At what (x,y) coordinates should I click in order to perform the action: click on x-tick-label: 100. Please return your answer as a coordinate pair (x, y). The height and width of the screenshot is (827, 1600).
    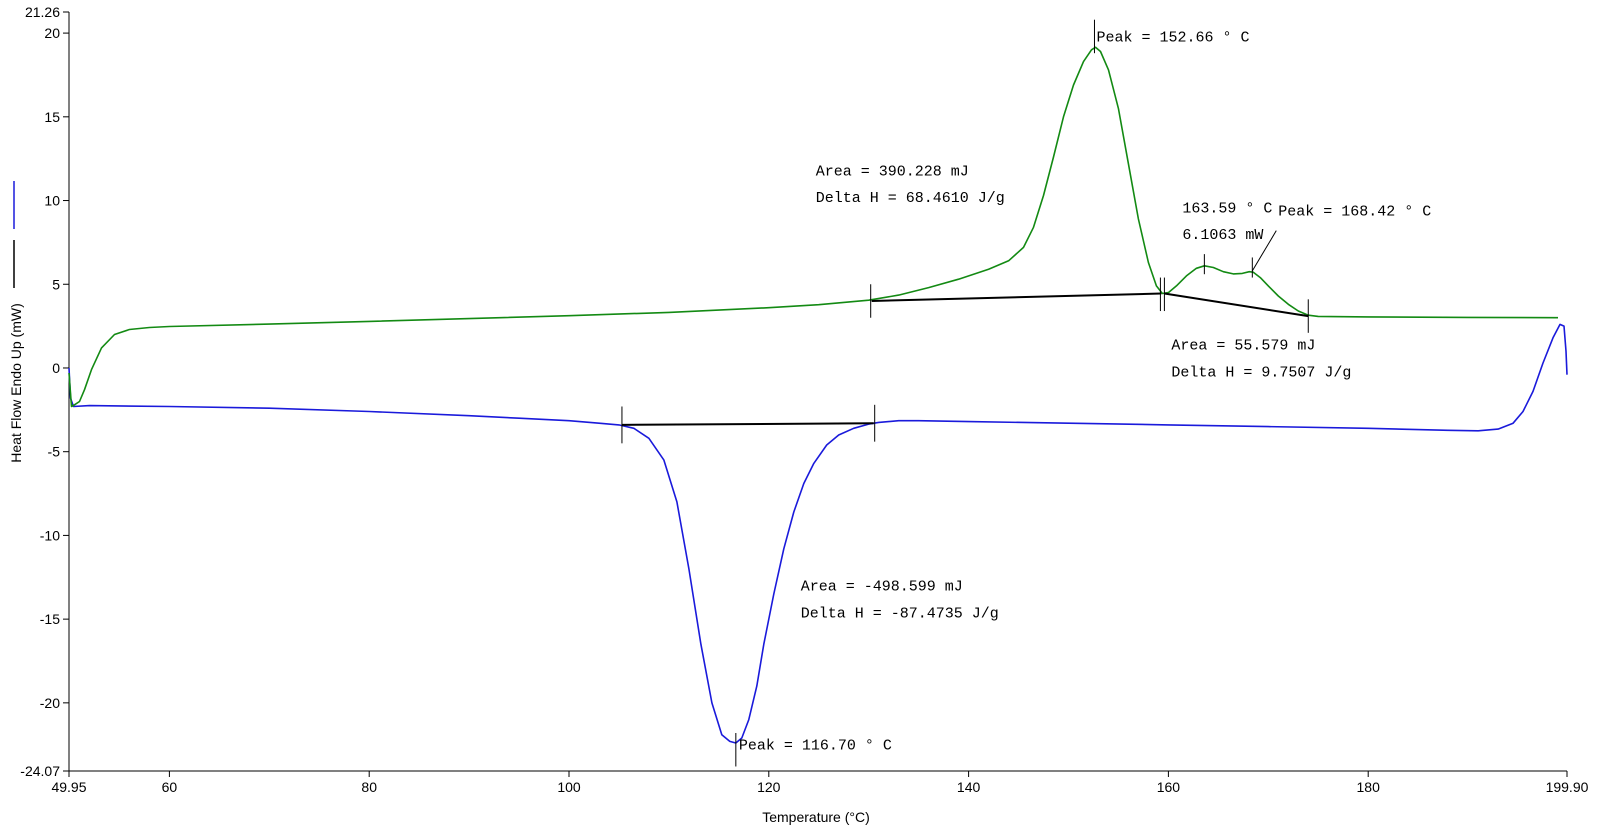
    Looking at the image, I should click on (569, 787).